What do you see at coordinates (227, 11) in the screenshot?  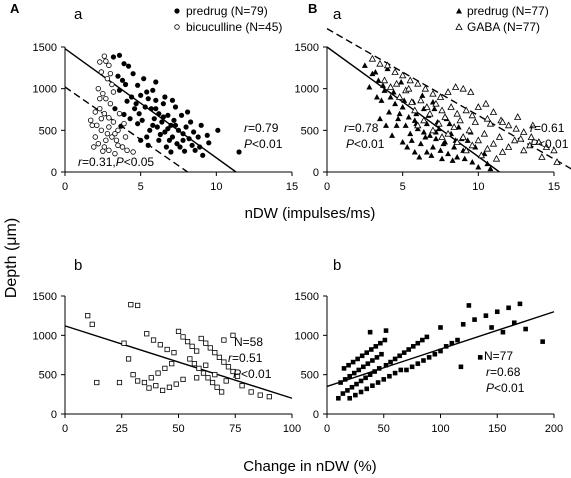 I see `legend-label: predrug (N=79)` at bounding box center [227, 11].